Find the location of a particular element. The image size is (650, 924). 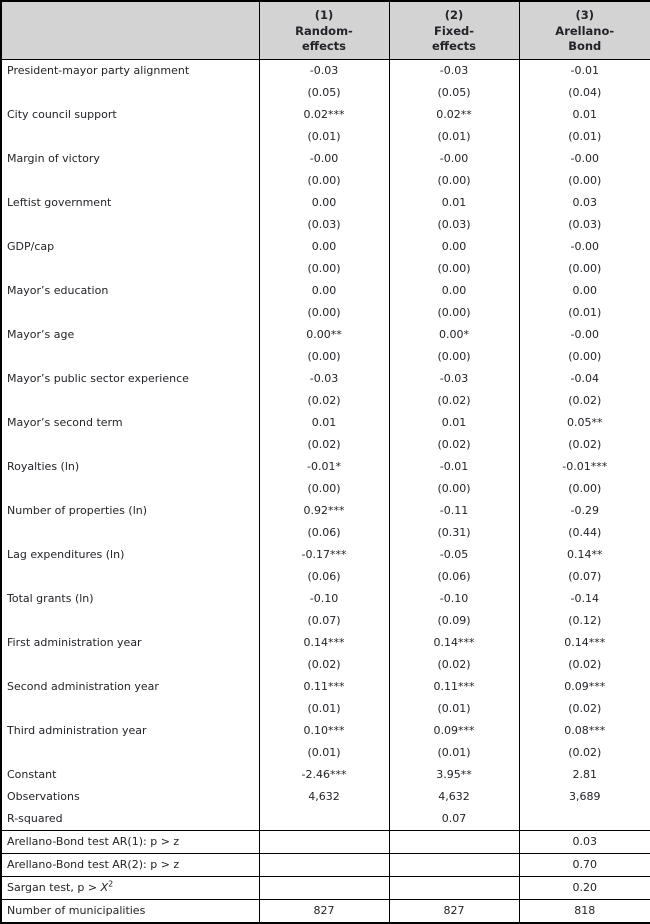

header-col-random-effects: (1) Random- effects is located at coordinates (324, 30).